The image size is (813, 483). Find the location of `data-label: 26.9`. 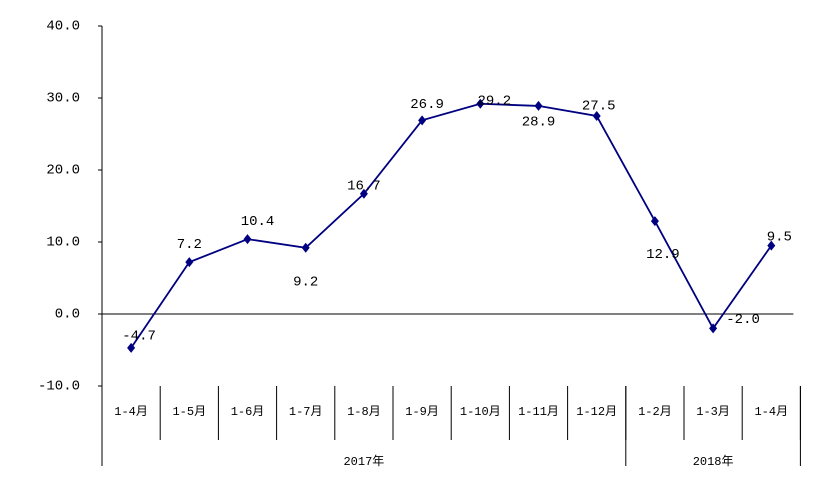

data-label: 26.9 is located at coordinates (427, 105).